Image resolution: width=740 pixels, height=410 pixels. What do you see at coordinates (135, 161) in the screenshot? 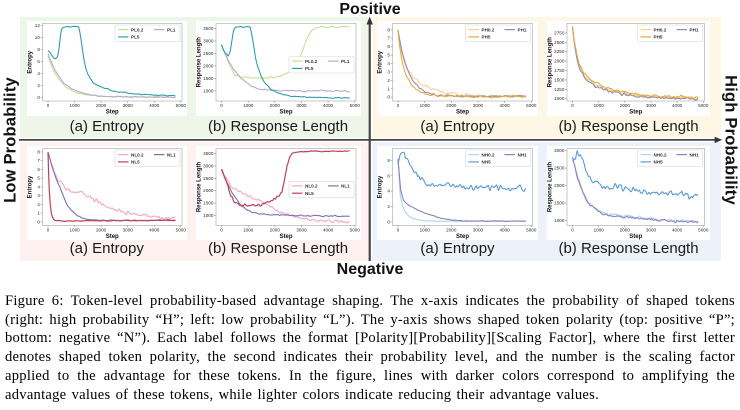
I see `svg-text: NL5` at bounding box center [135, 161].